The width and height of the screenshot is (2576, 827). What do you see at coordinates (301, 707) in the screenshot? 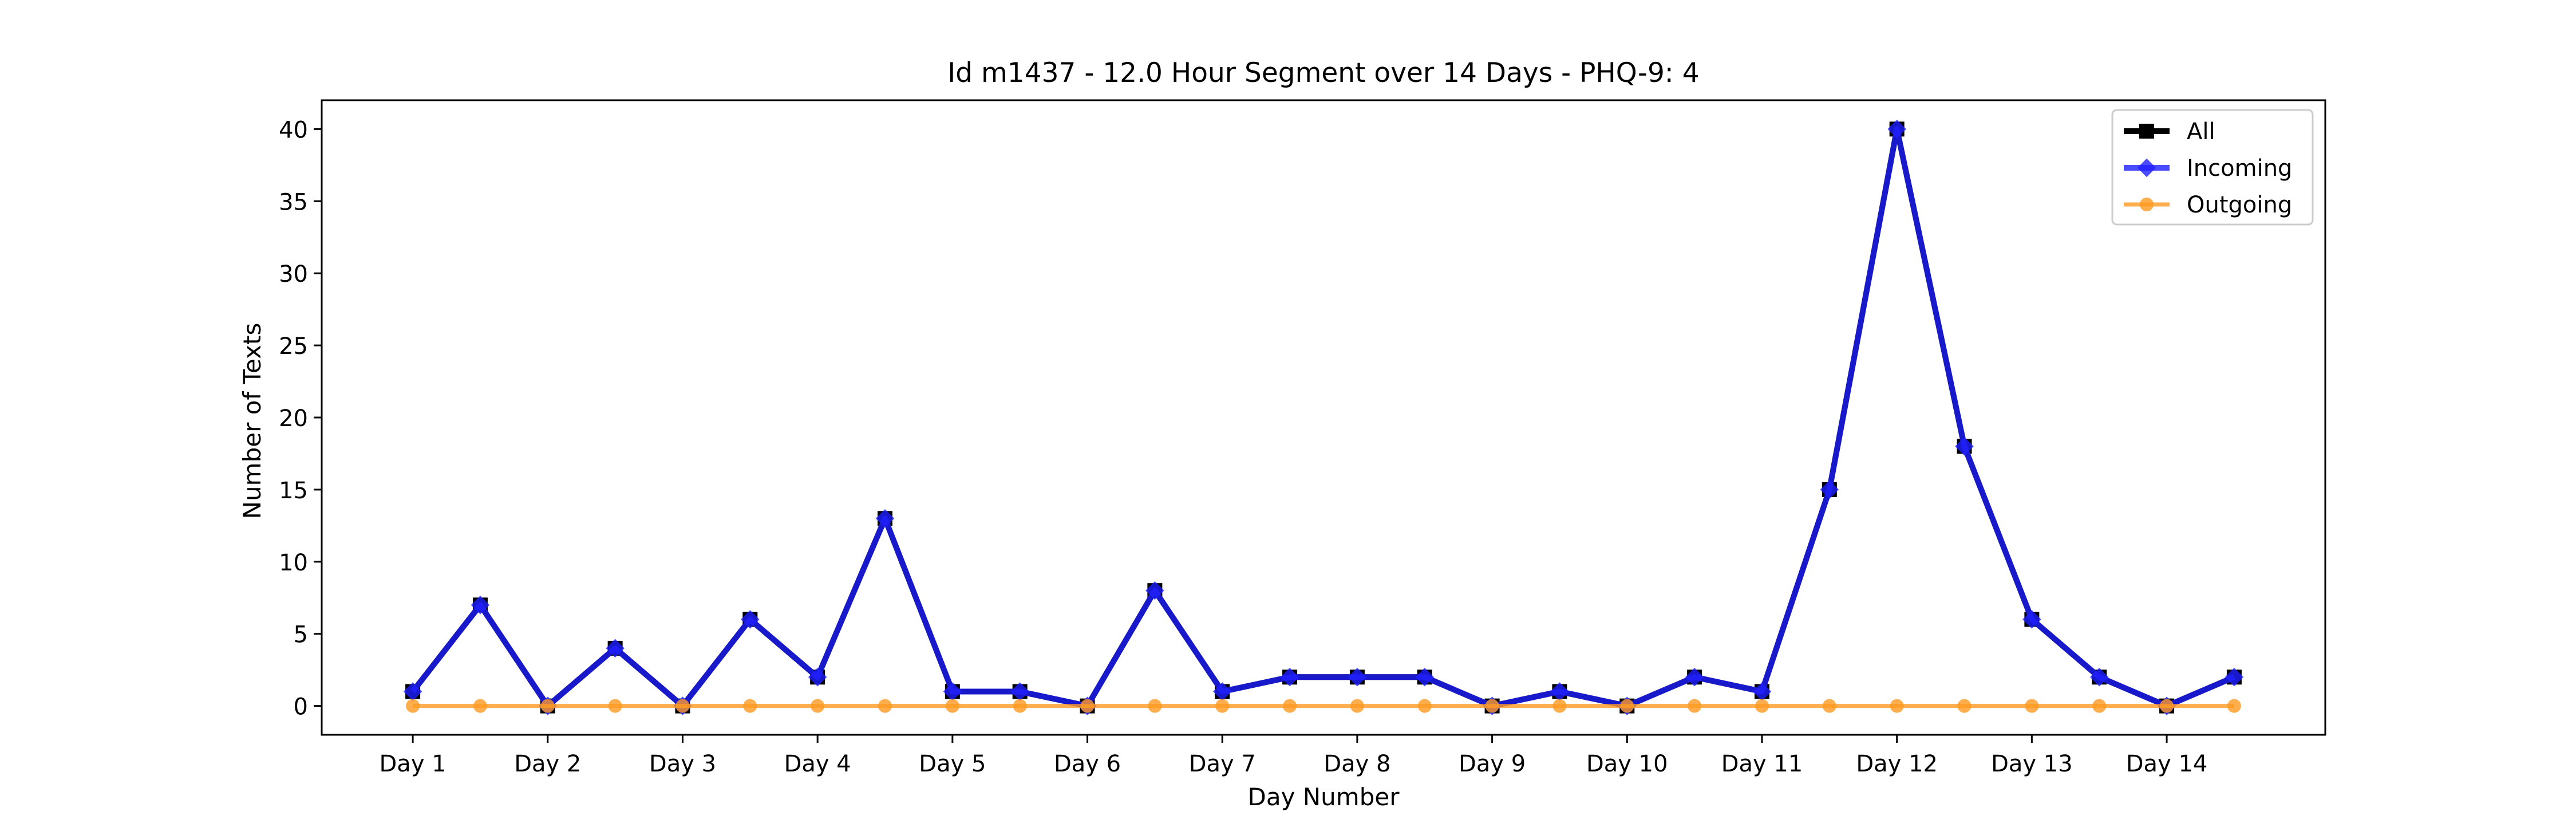
I see `y-tick-label: 0` at bounding box center [301, 707].